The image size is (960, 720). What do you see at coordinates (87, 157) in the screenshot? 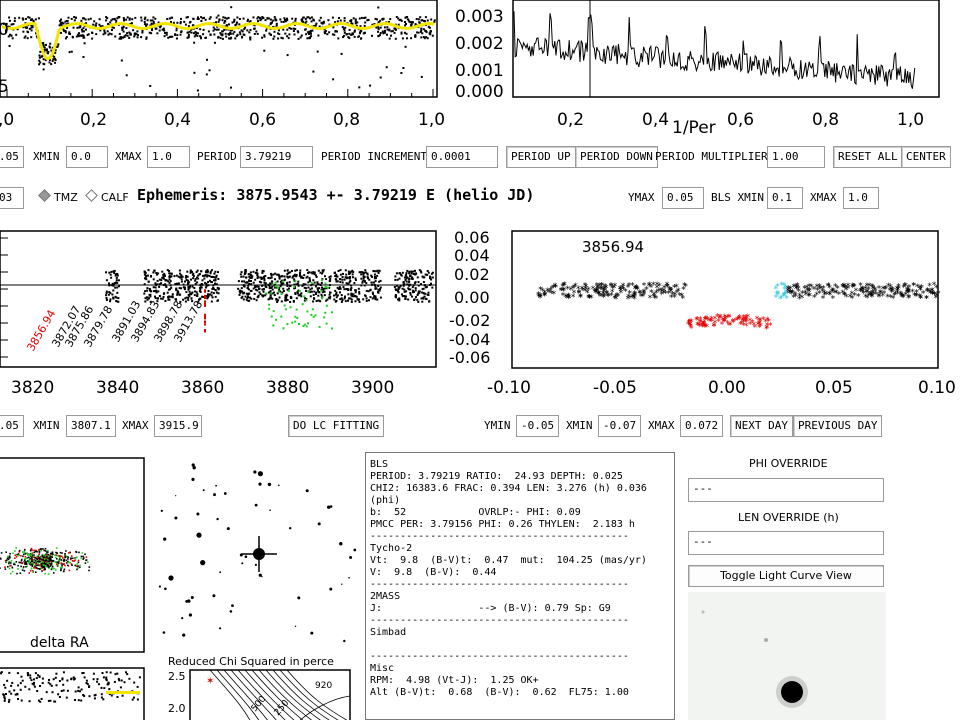
I see `xmin-field: 0.0` at bounding box center [87, 157].